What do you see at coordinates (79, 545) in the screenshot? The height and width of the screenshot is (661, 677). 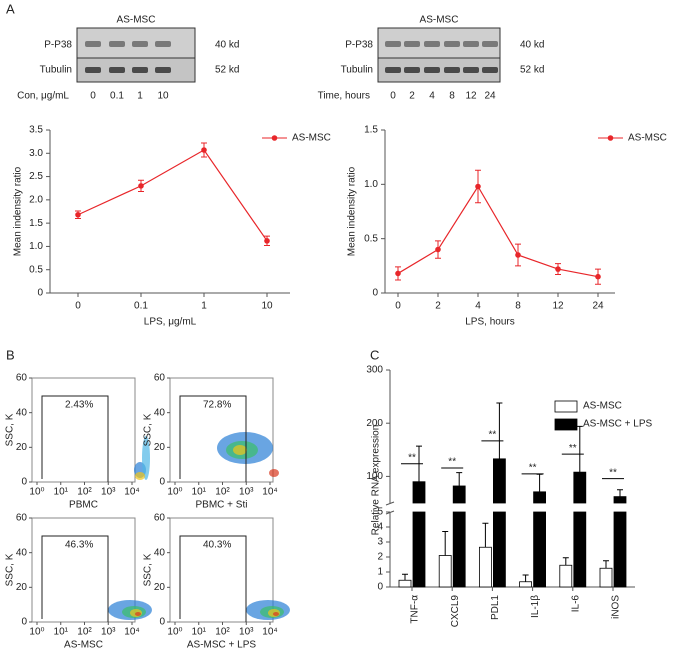 I see `gate-percent: 46.3%` at bounding box center [79, 545].